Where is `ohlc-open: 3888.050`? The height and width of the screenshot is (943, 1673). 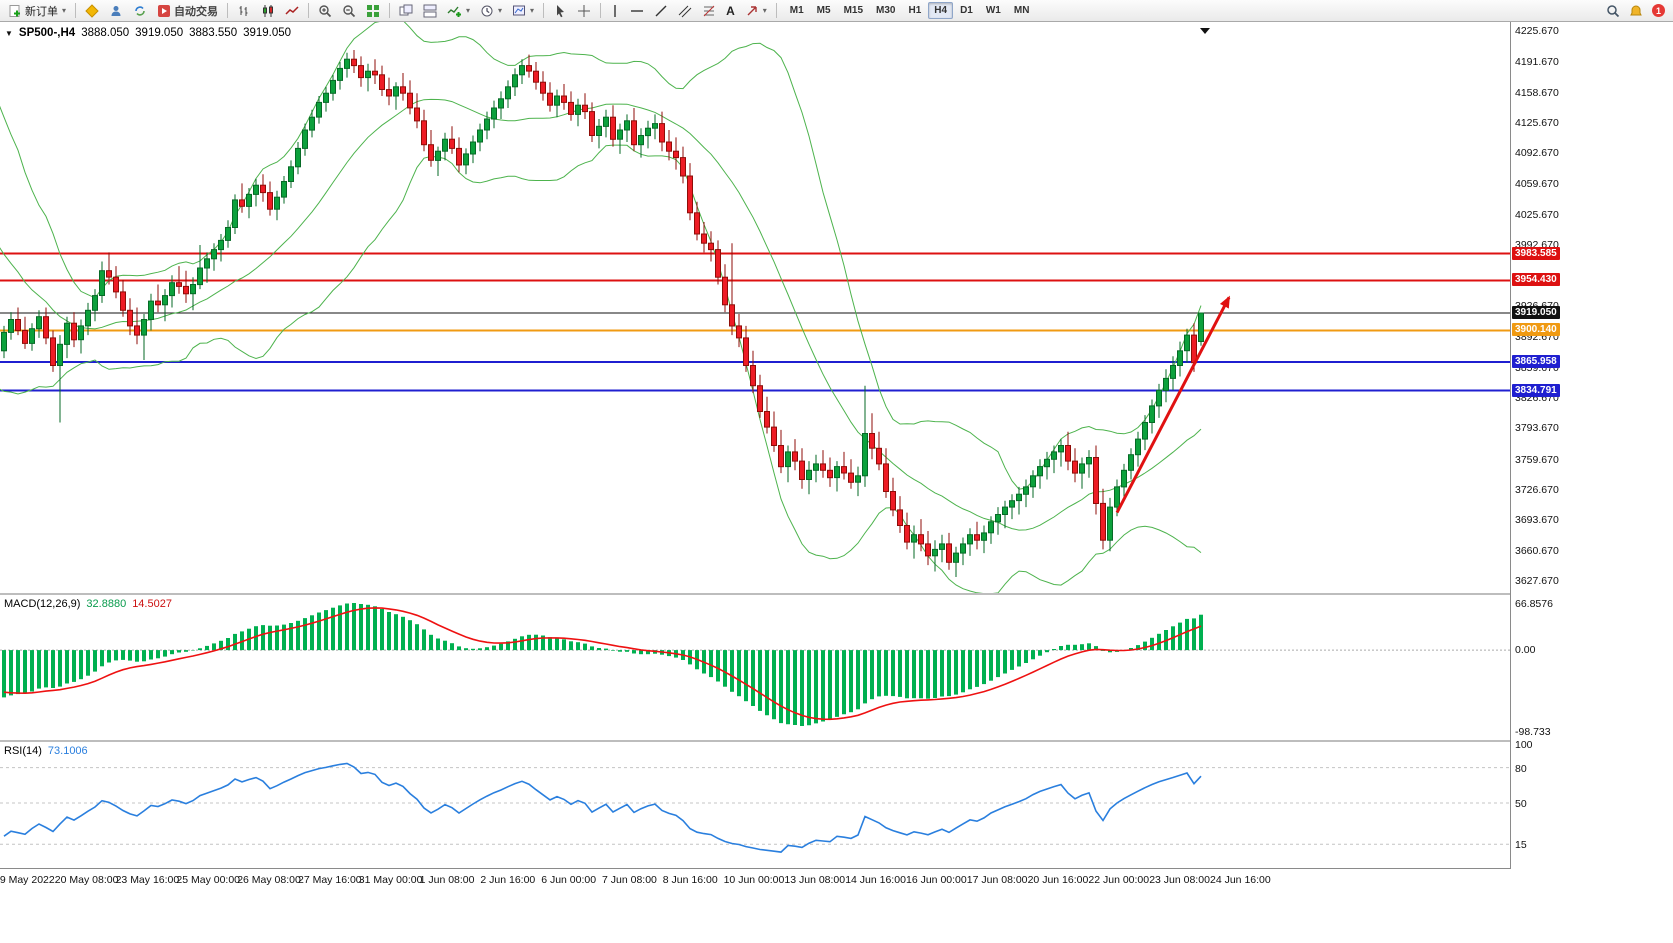
ohlc-open: 3888.050 is located at coordinates (105, 33).